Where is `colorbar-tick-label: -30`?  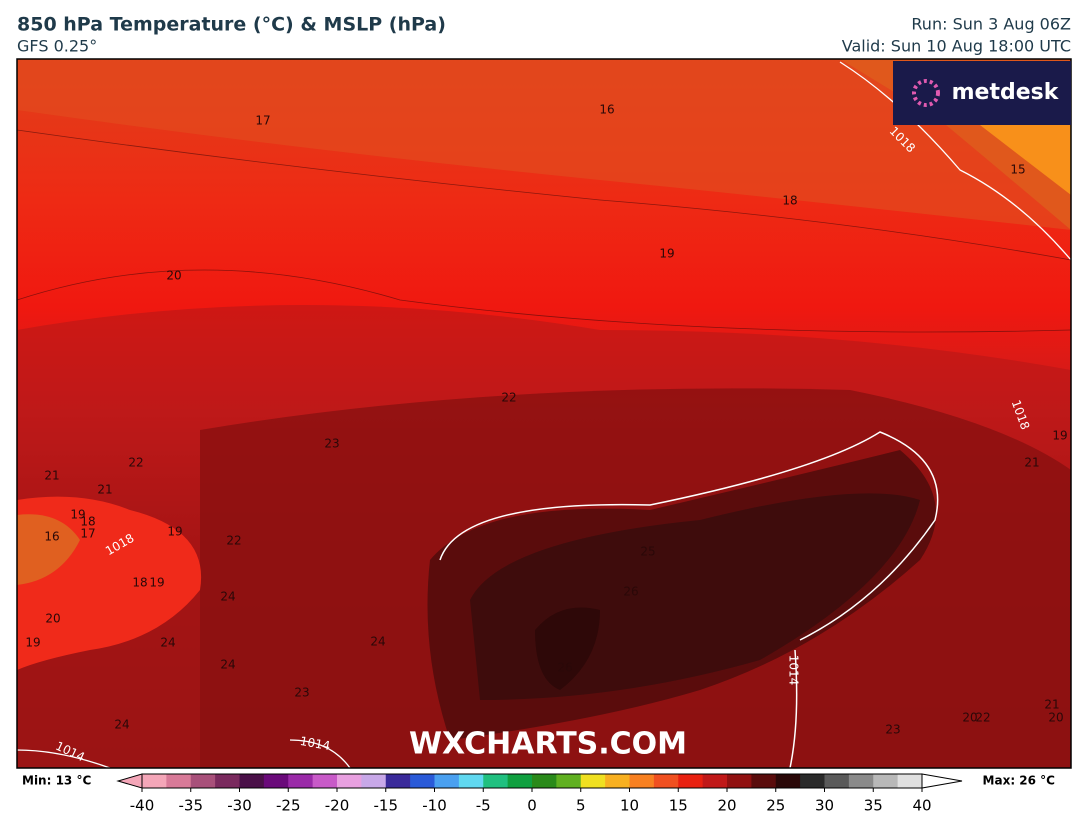
colorbar-tick-label: -30 is located at coordinates (239, 806).